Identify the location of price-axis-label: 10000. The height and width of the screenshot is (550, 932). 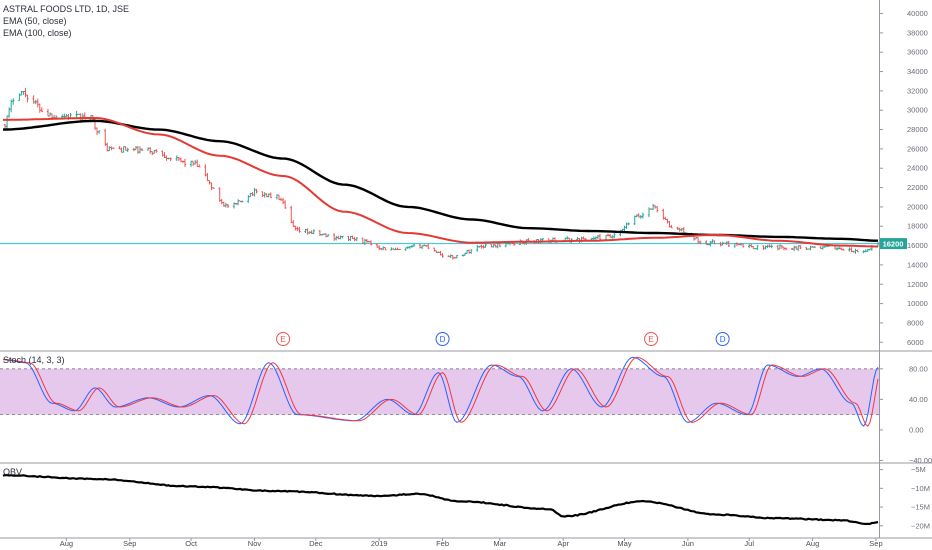
(917, 303).